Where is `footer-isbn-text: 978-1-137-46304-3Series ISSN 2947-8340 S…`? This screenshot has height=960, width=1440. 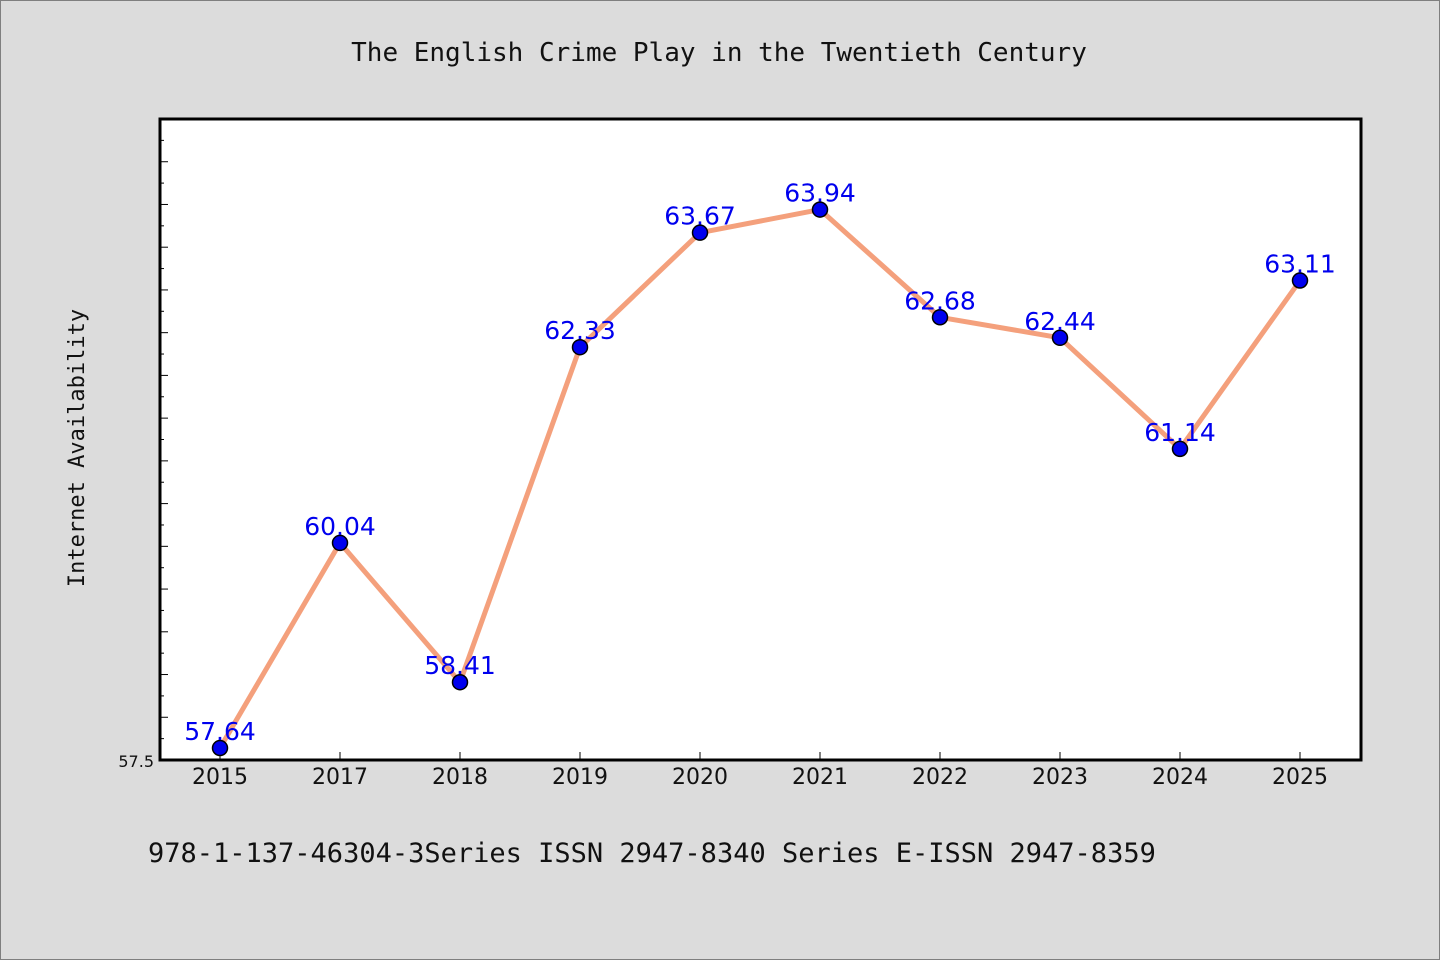
footer-isbn-text: 978-1-137-46304-3Series ISSN 2947-8340 S… is located at coordinates (652, 853).